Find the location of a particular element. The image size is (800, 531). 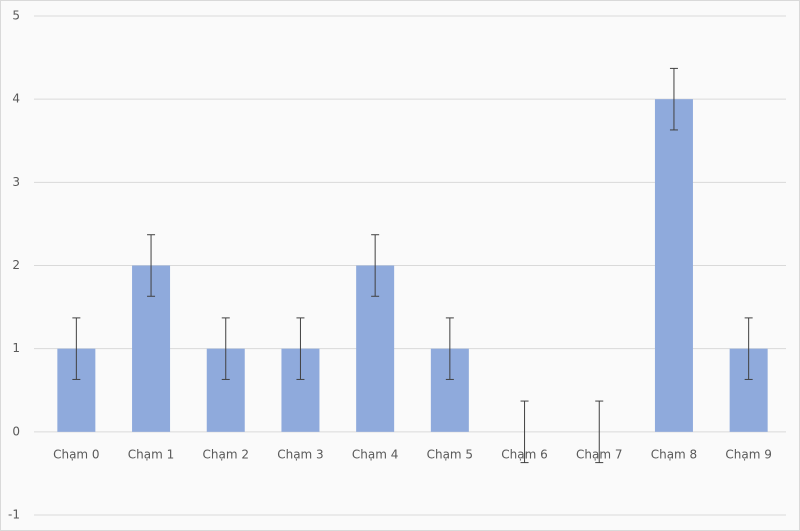

y-tick-label: 2 is located at coordinates (16, 265).